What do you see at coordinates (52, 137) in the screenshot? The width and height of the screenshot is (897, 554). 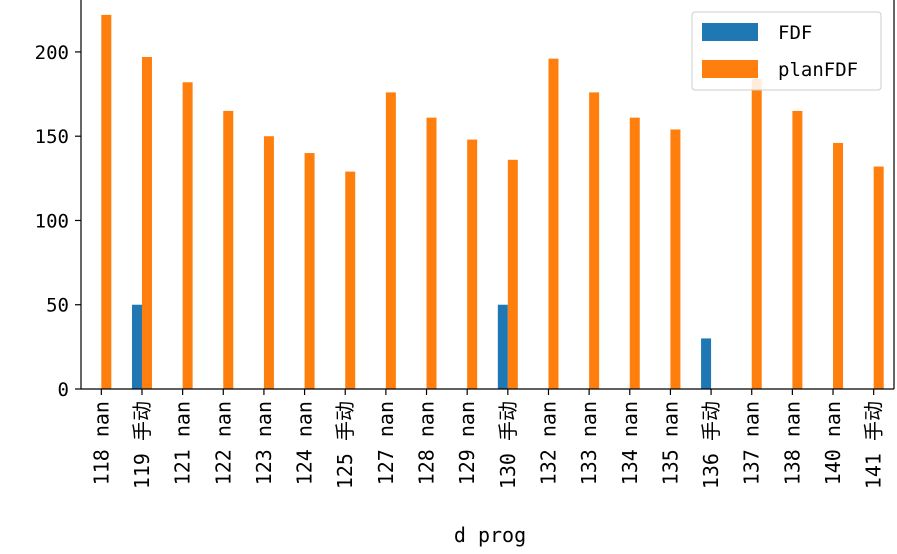 I see `y-tick-label-150: 150` at bounding box center [52, 137].